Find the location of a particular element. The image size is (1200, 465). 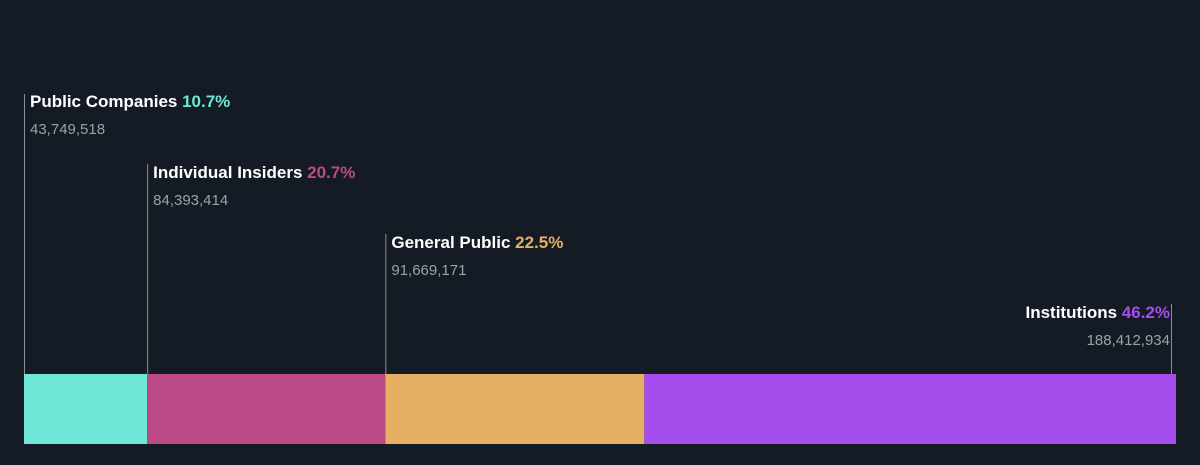

percent-label-general-public: 22.5% is located at coordinates (539, 242).